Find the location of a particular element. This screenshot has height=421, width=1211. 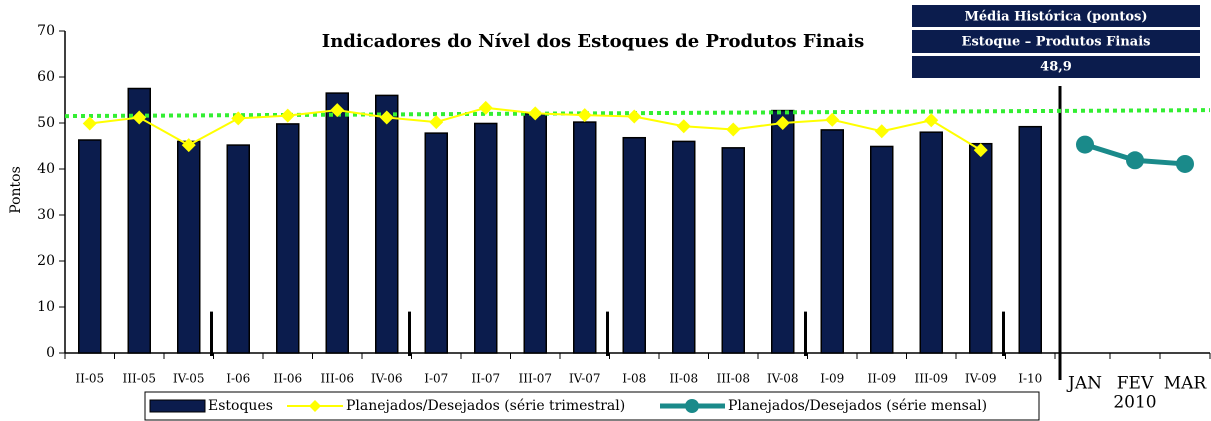

x-tick-label: I-07 is located at coordinates (436, 379).